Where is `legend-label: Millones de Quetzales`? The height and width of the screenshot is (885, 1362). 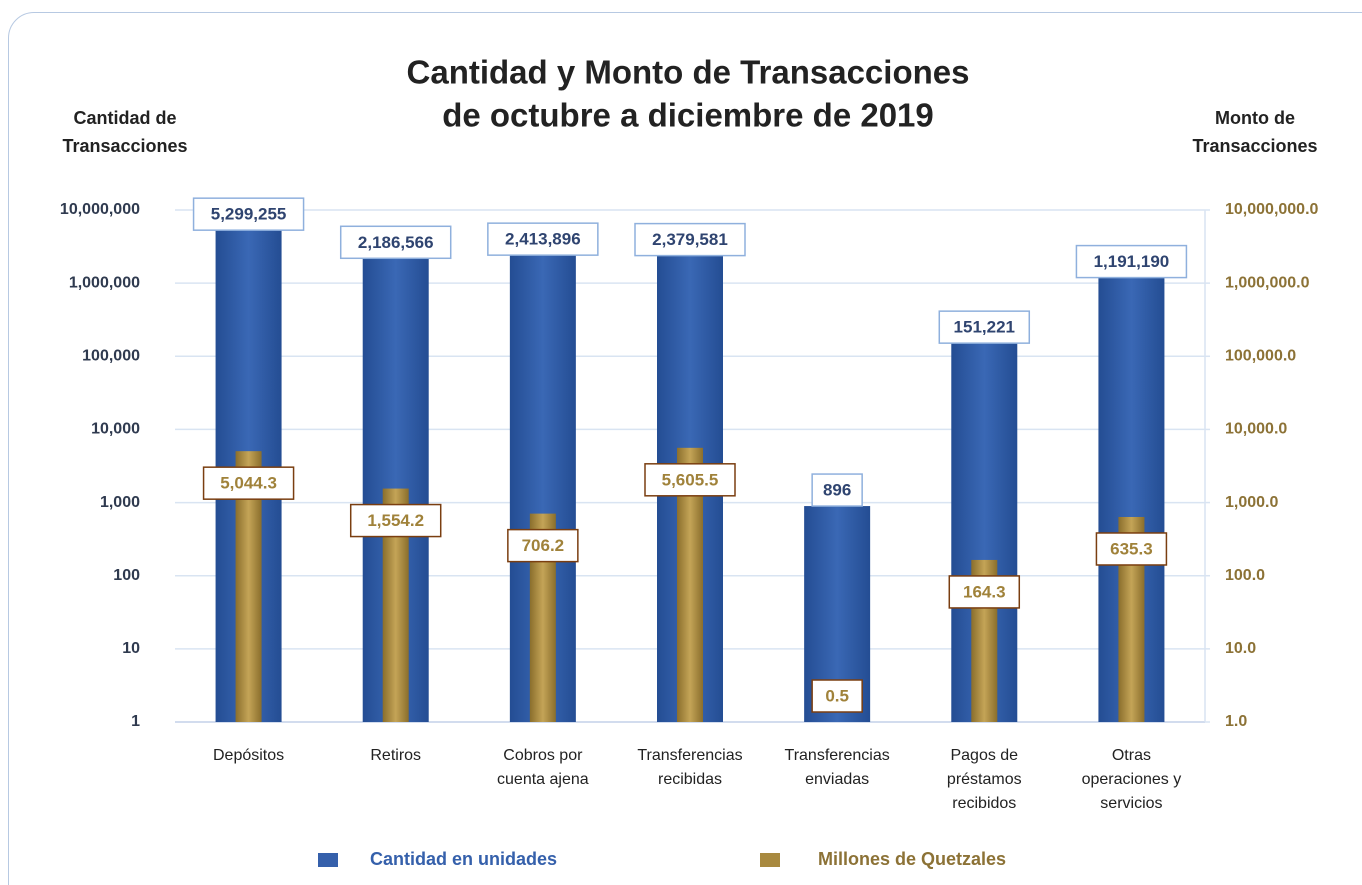
legend-label: Millones de Quetzales is located at coordinates (912, 859).